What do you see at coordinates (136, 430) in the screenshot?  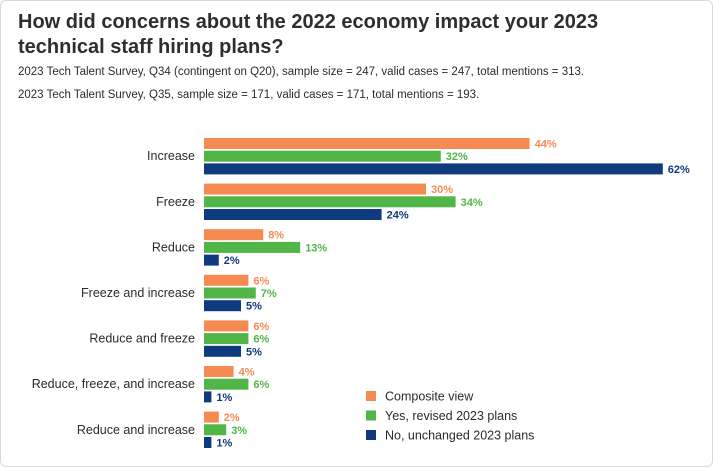 I see `category-label: Reduce and increase` at bounding box center [136, 430].